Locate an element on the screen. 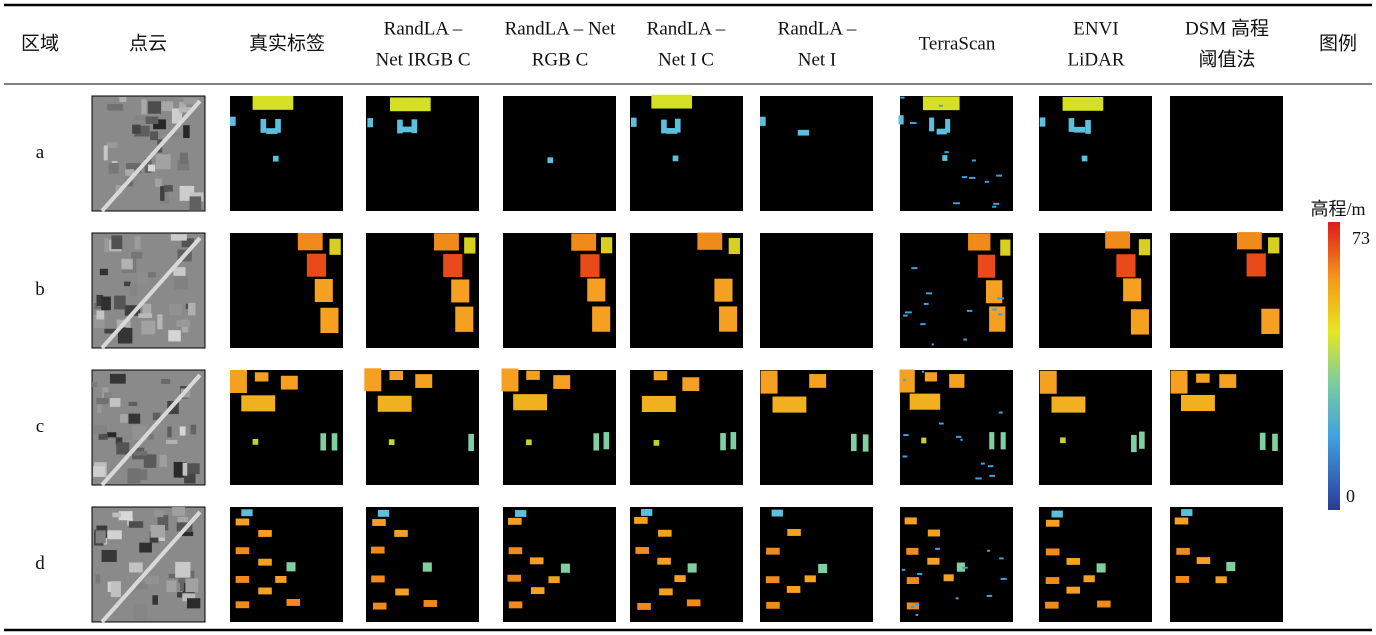 The image size is (1376, 635). column-header: Net I is located at coordinates (817, 59).